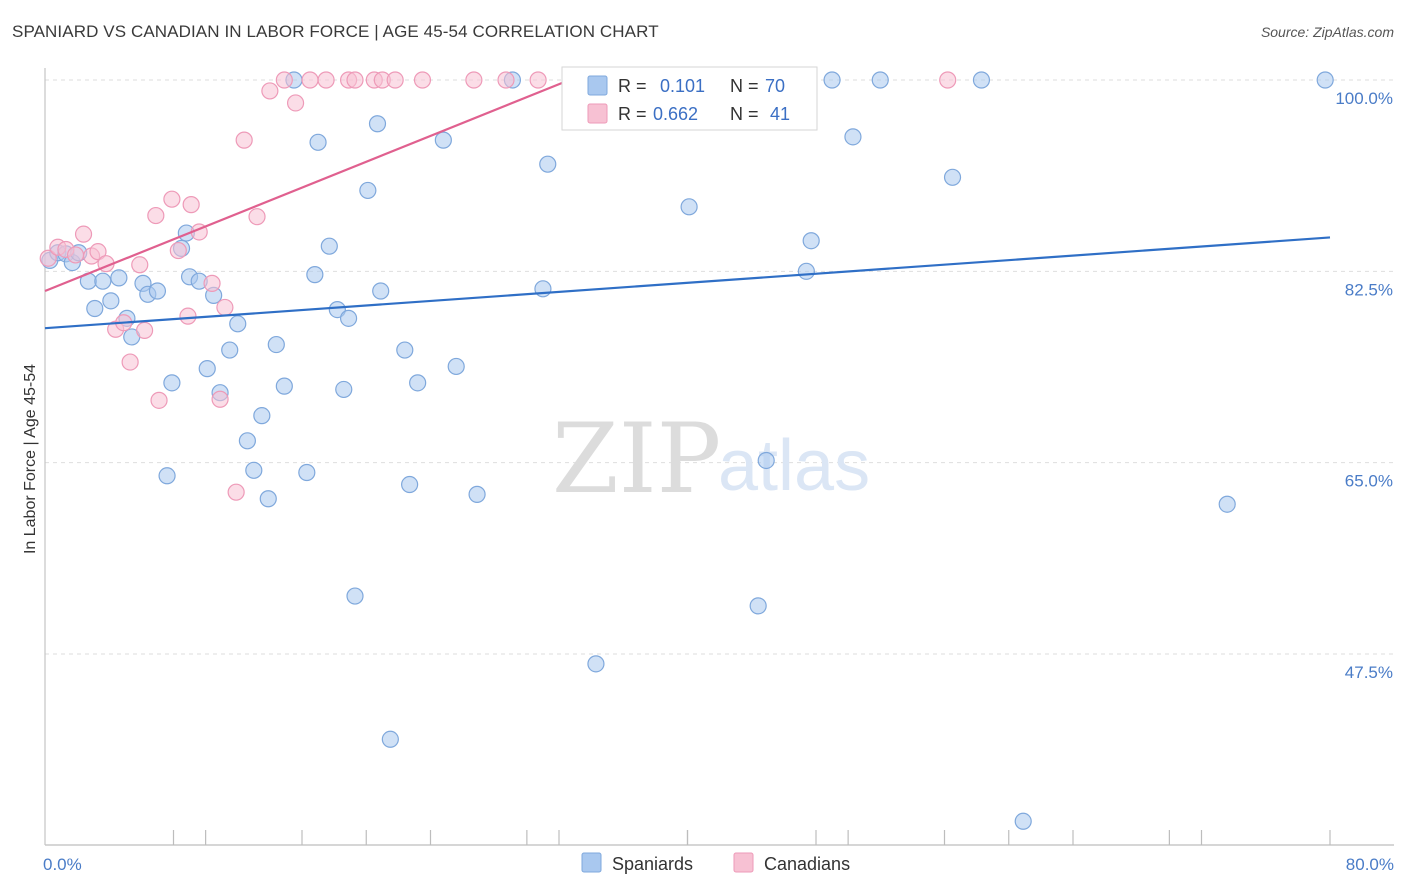  What do you see at coordinates (62, 864) in the screenshot?
I see `x-tick-label-min: 0.0%` at bounding box center [62, 864].